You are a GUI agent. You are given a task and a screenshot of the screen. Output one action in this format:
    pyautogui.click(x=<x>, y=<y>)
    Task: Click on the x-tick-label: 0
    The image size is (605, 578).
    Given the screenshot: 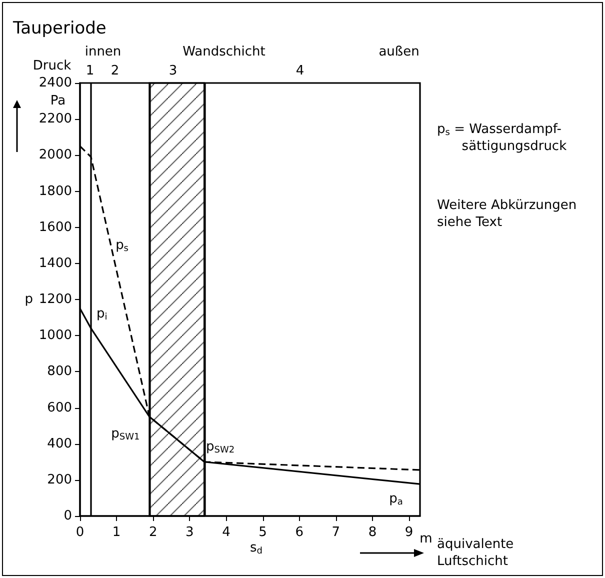 What is the action you would take?
    pyautogui.click(x=80, y=532)
    